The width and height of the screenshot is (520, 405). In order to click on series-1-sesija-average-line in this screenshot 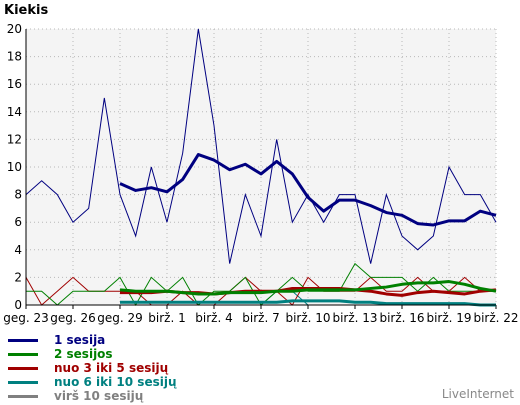, I will do `click(308, 190)`.